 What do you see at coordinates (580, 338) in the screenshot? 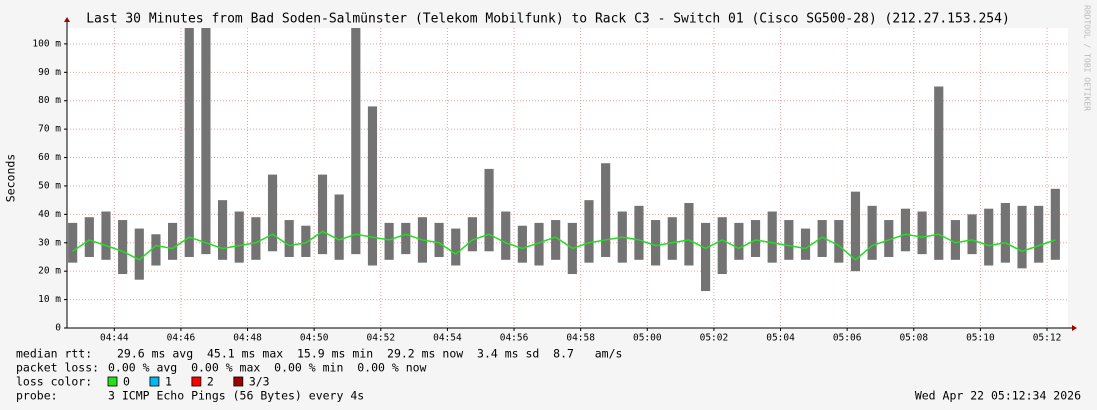
I see `x-tick-label: 04:58` at bounding box center [580, 338].